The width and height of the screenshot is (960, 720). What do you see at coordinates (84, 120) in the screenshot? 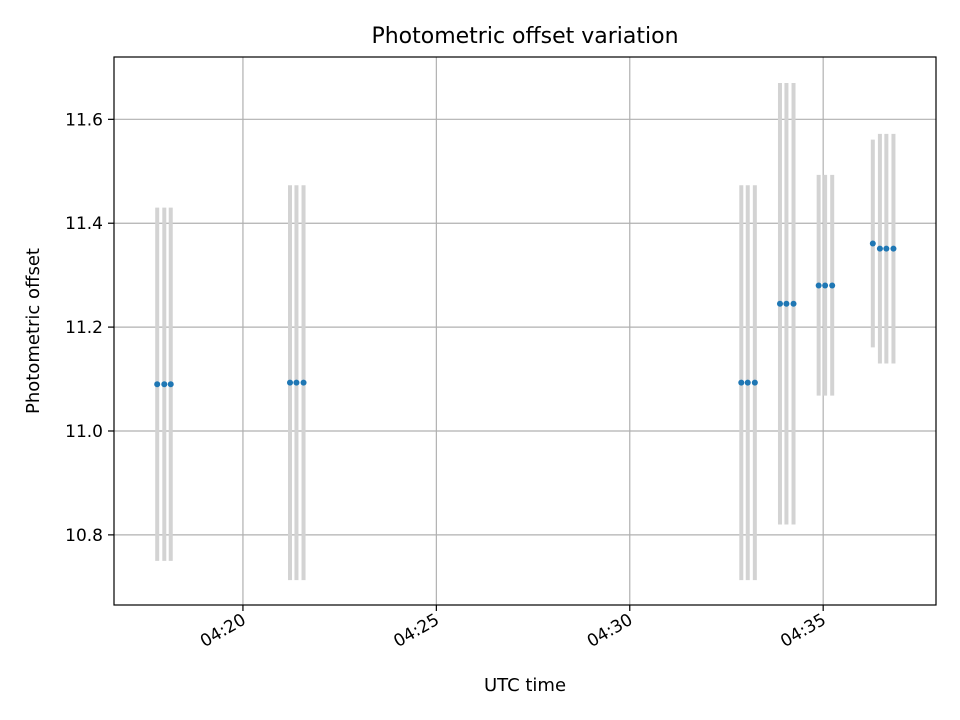
I see `y-tick-label: 11.6` at bounding box center [84, 120].